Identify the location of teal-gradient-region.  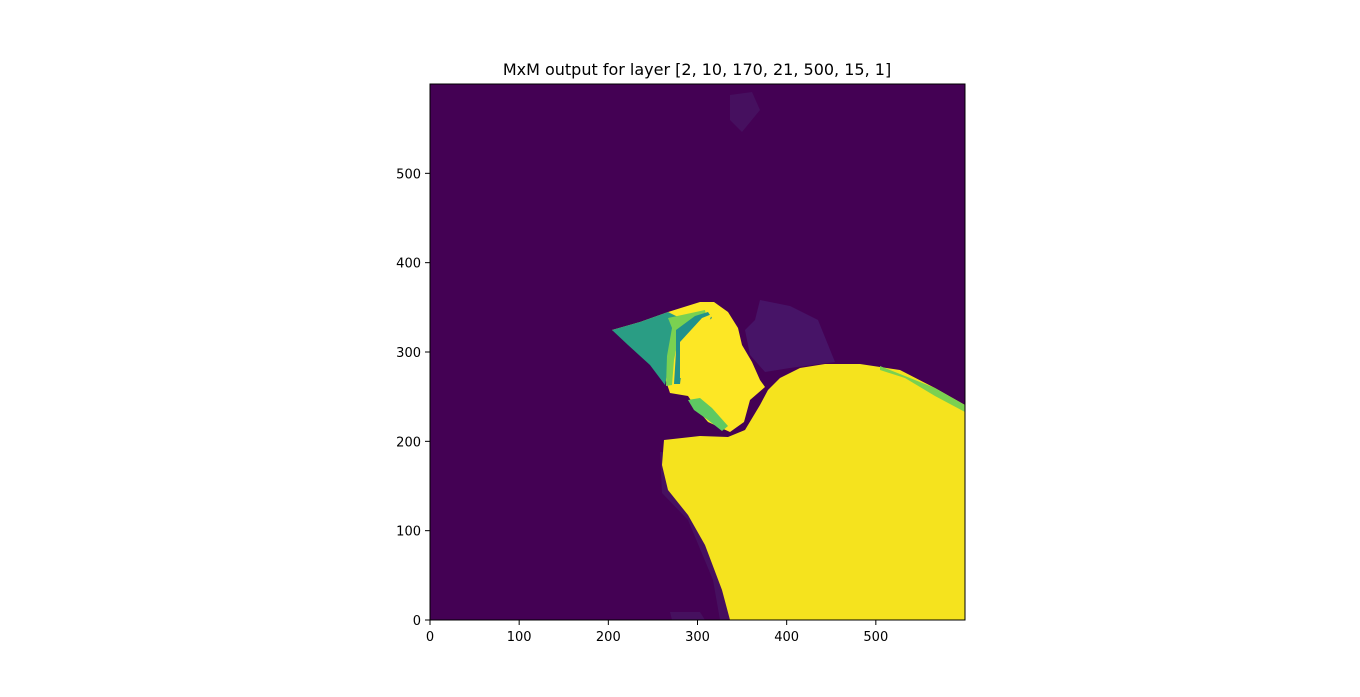
(646, 348).